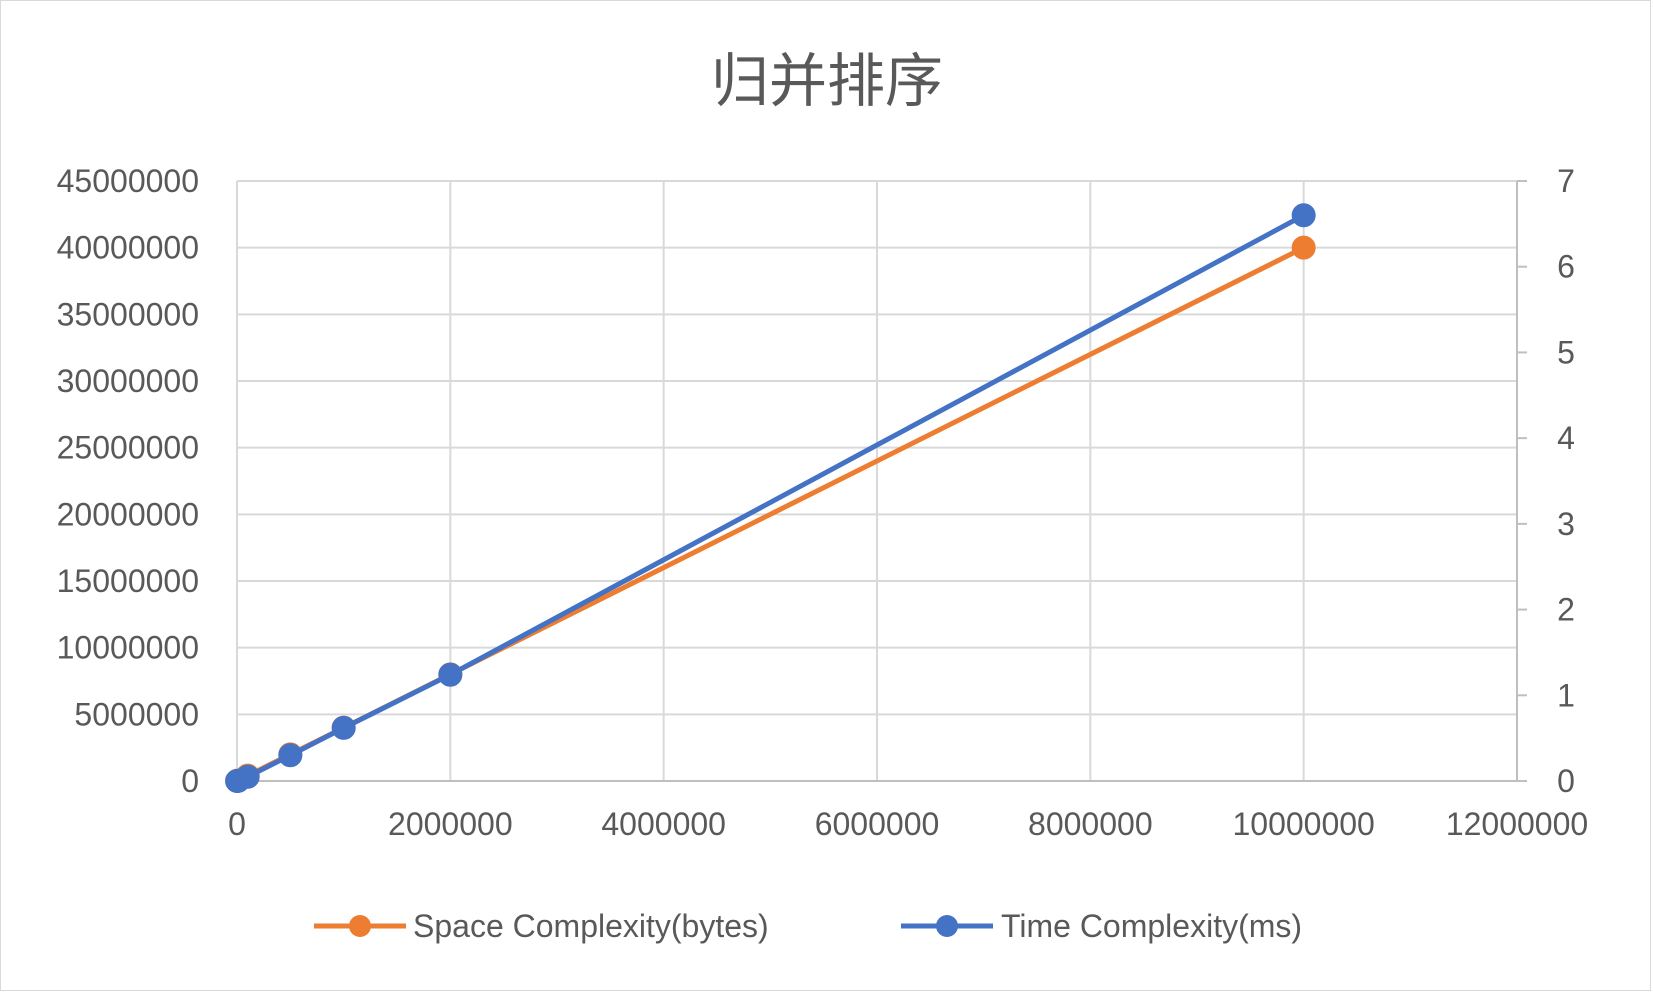 Image resolution: width=1653 pixels, height=994 pixels. Describe the element at coordinates (128, 248) in the screenshot. I see `y-tick-label: 40000000` at that location.